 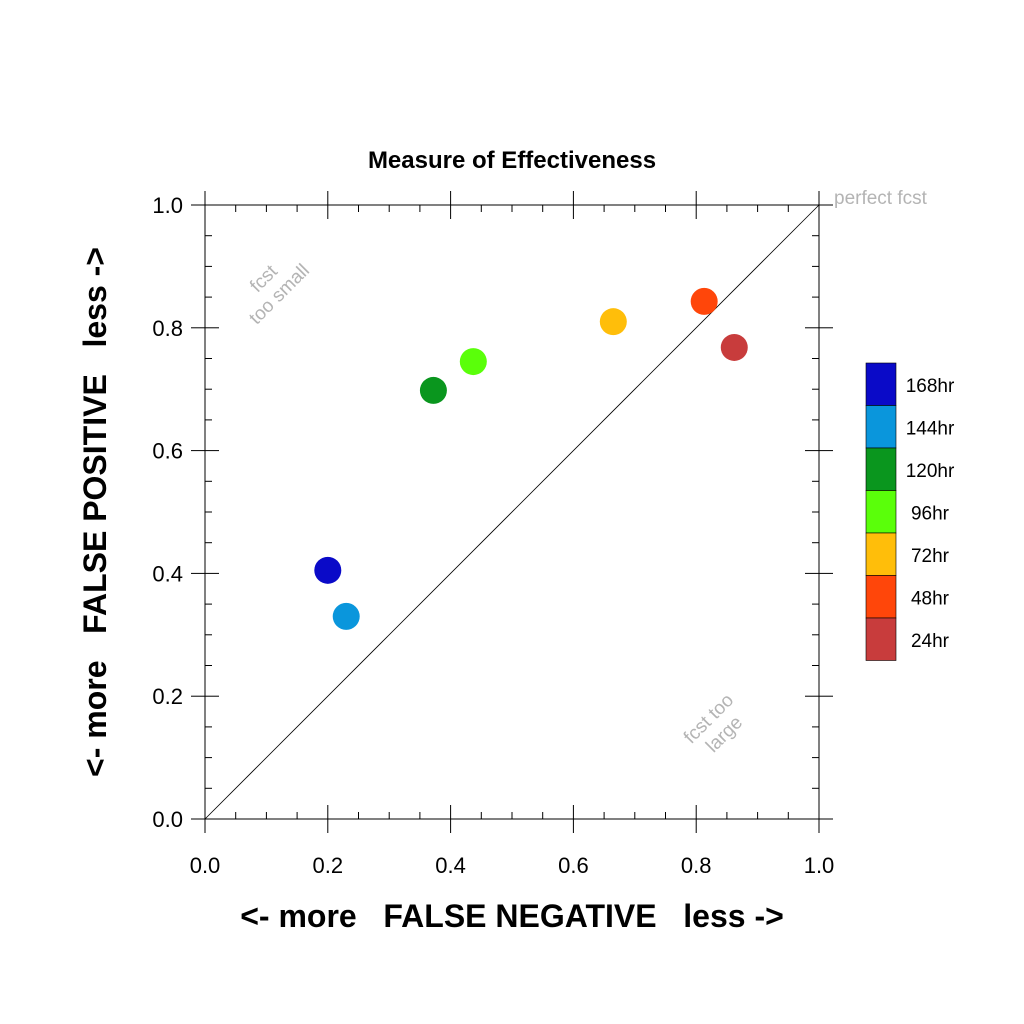 What do you see at coordinates (930, 514) in the screenshot?
I see `legend-label-96hr: 96hr` at bounding box center [930, 514].